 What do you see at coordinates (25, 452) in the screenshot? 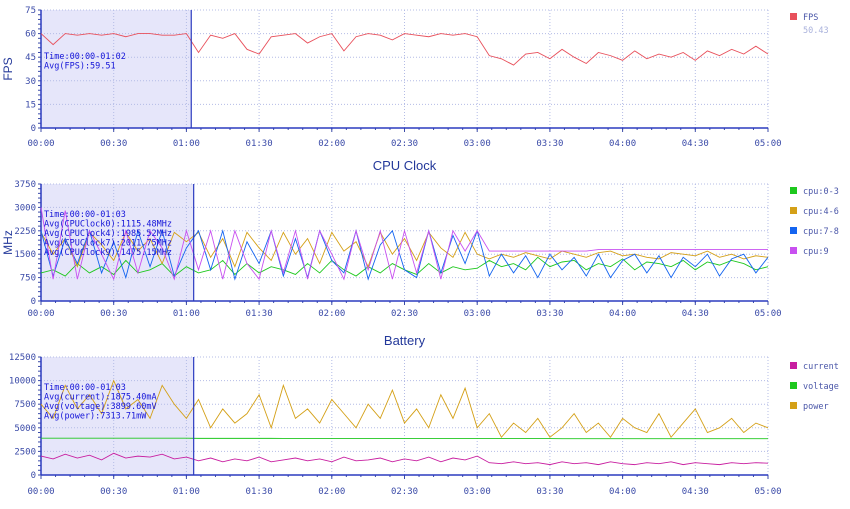
I see `y-tick-label: 2500` at bounding box center [25, 452].